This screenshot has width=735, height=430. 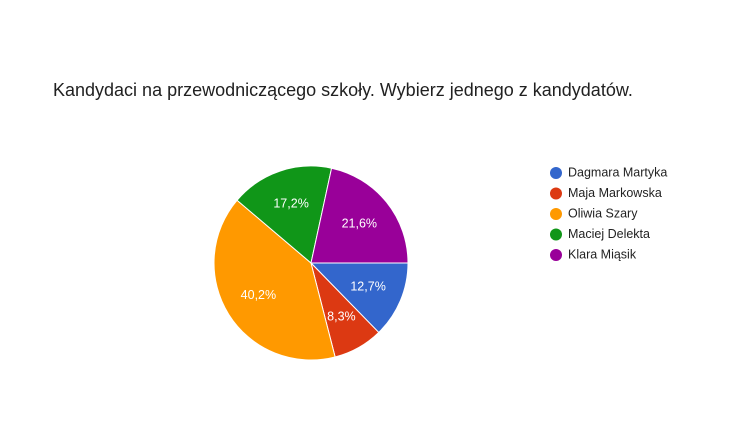 What do you see at coordinates (341, 316) in the screenshot?
I see `pie-slice-label-maja-markowska: 8,3%` at bounding box center [341, 316].